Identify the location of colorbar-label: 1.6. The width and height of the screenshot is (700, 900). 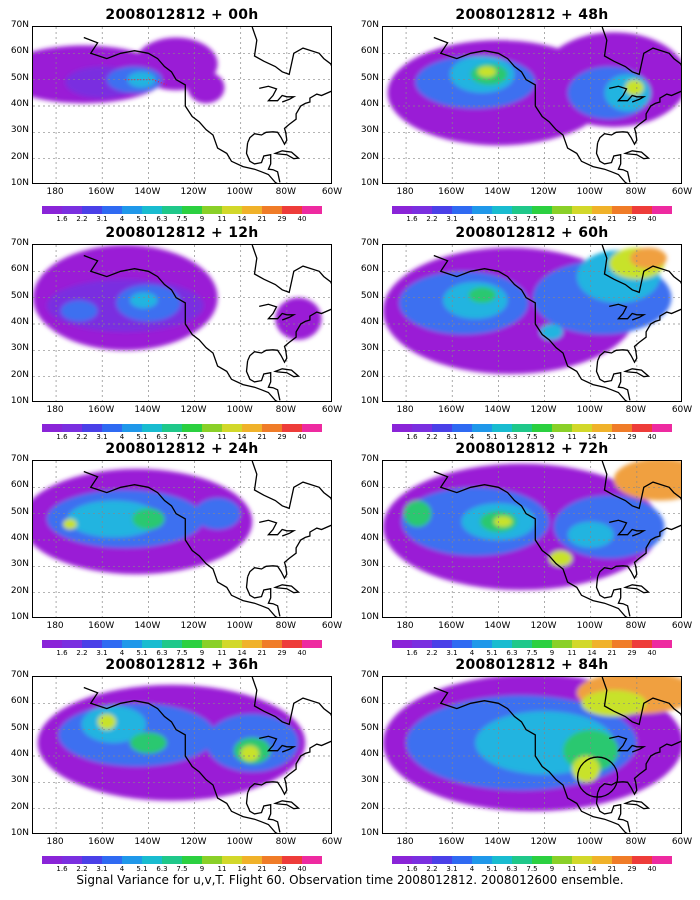
(62, 653).